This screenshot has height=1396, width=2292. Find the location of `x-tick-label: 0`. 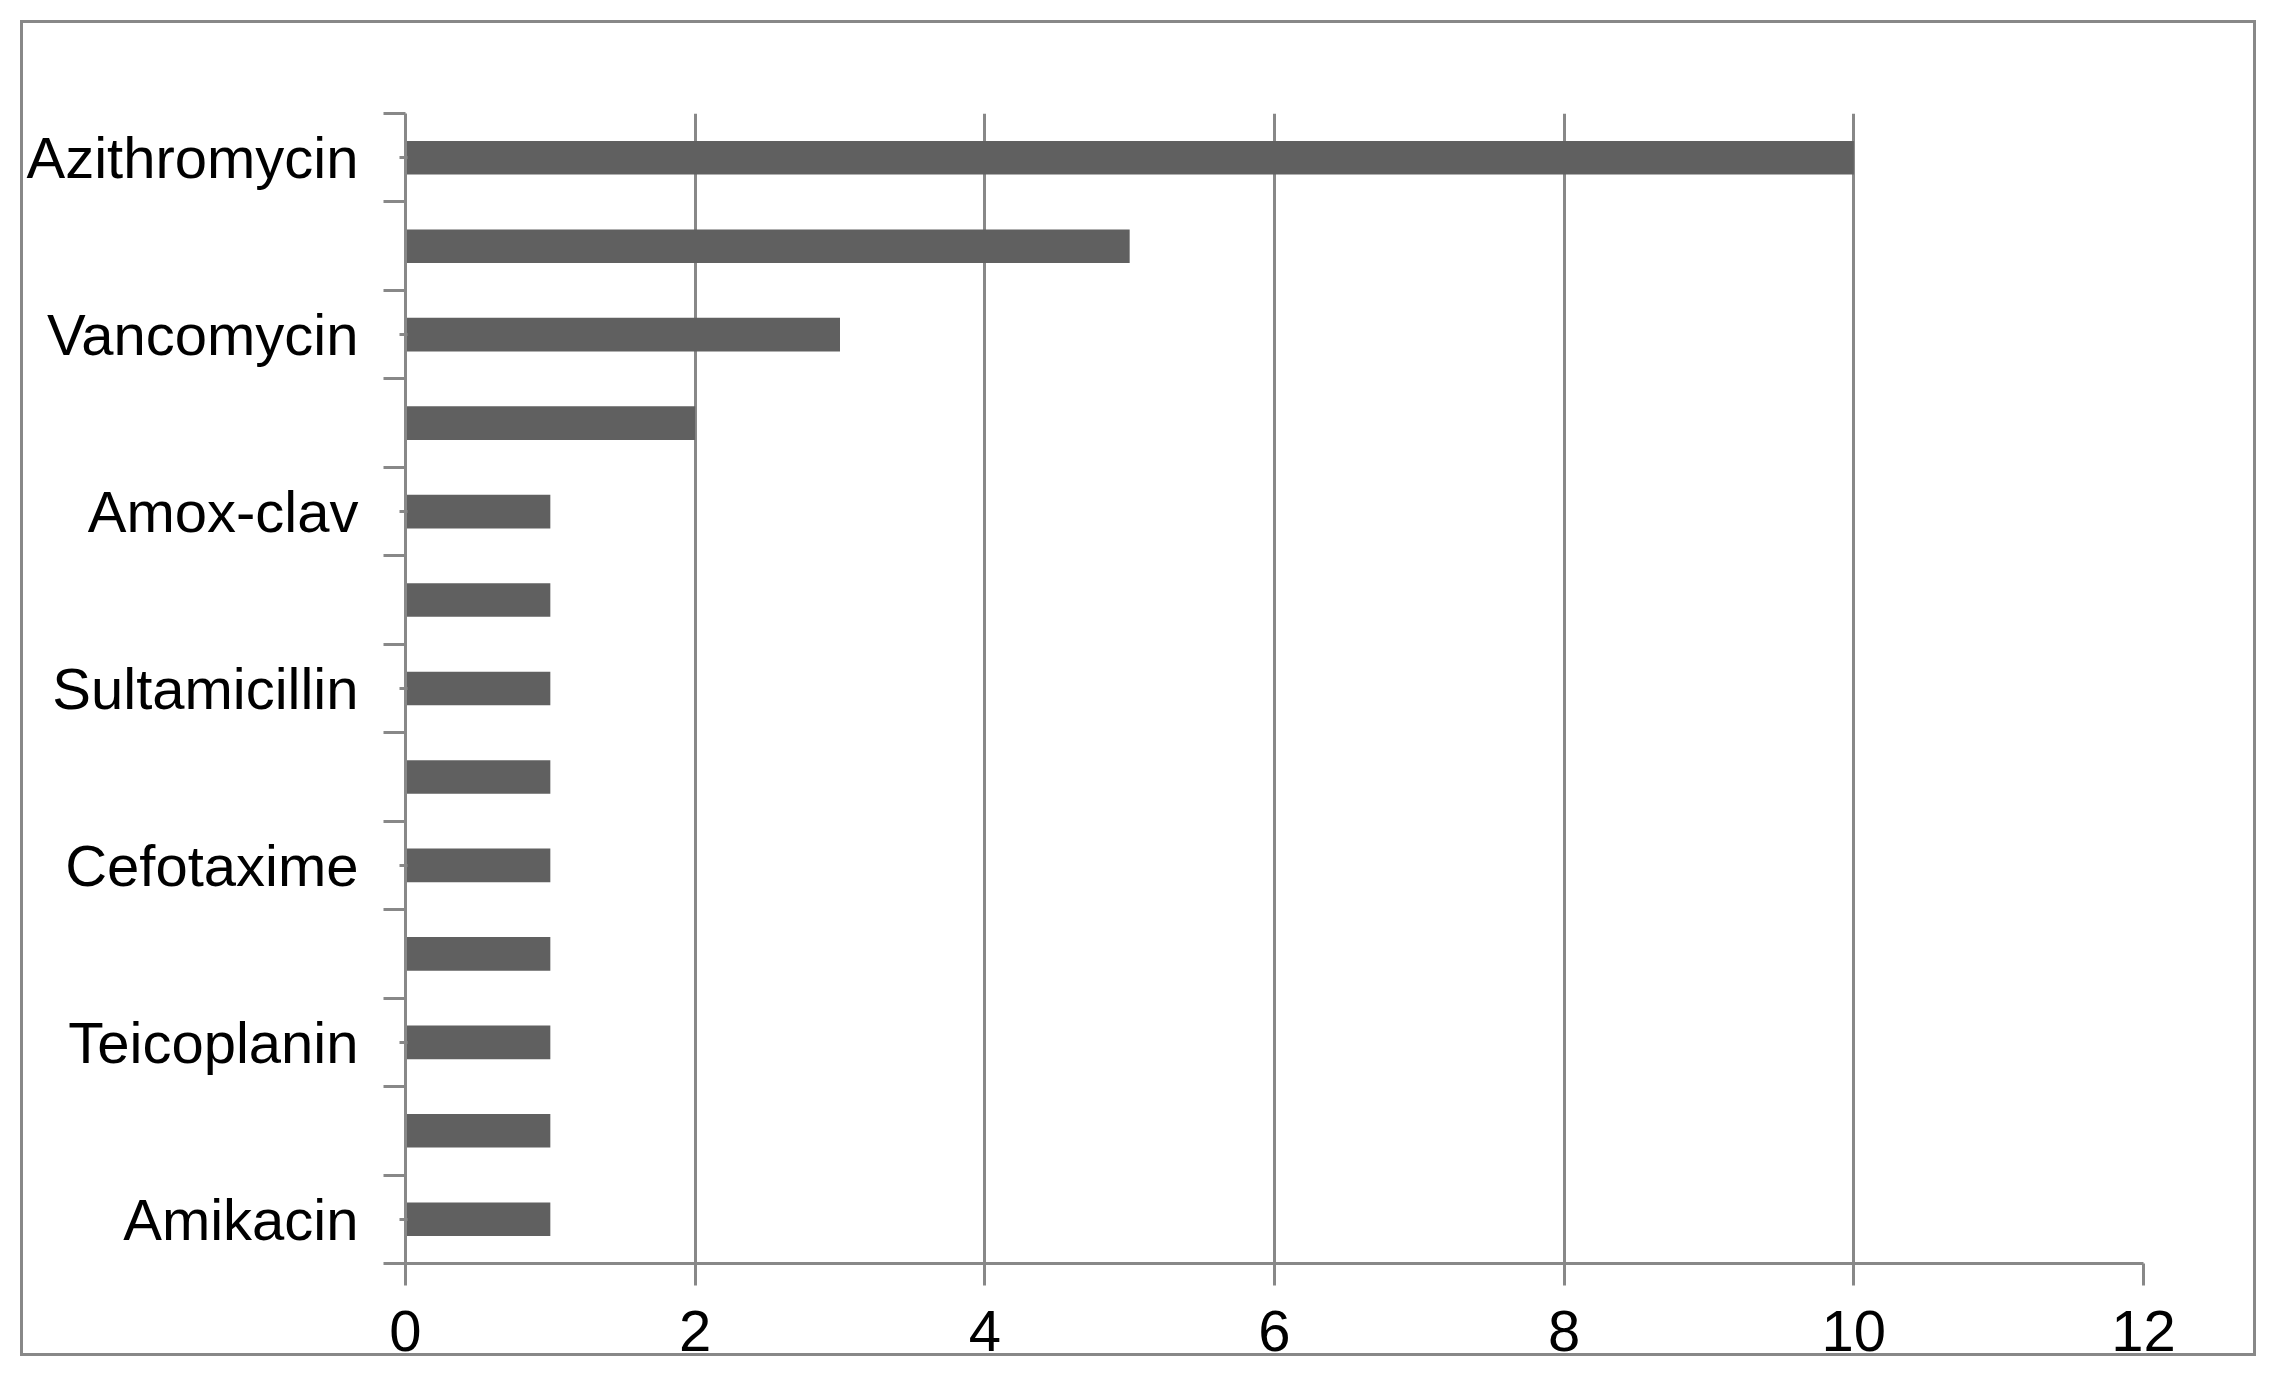

x-tick-label: 0 is located at coordinates (405, 1330).